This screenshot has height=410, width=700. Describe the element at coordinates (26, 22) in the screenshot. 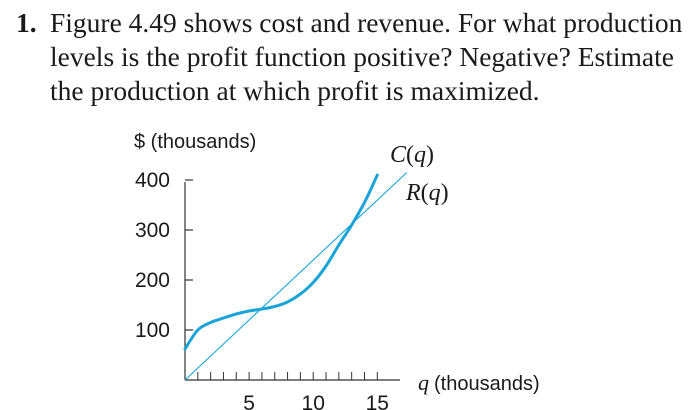

I see `problem-number: 1.` at that location.